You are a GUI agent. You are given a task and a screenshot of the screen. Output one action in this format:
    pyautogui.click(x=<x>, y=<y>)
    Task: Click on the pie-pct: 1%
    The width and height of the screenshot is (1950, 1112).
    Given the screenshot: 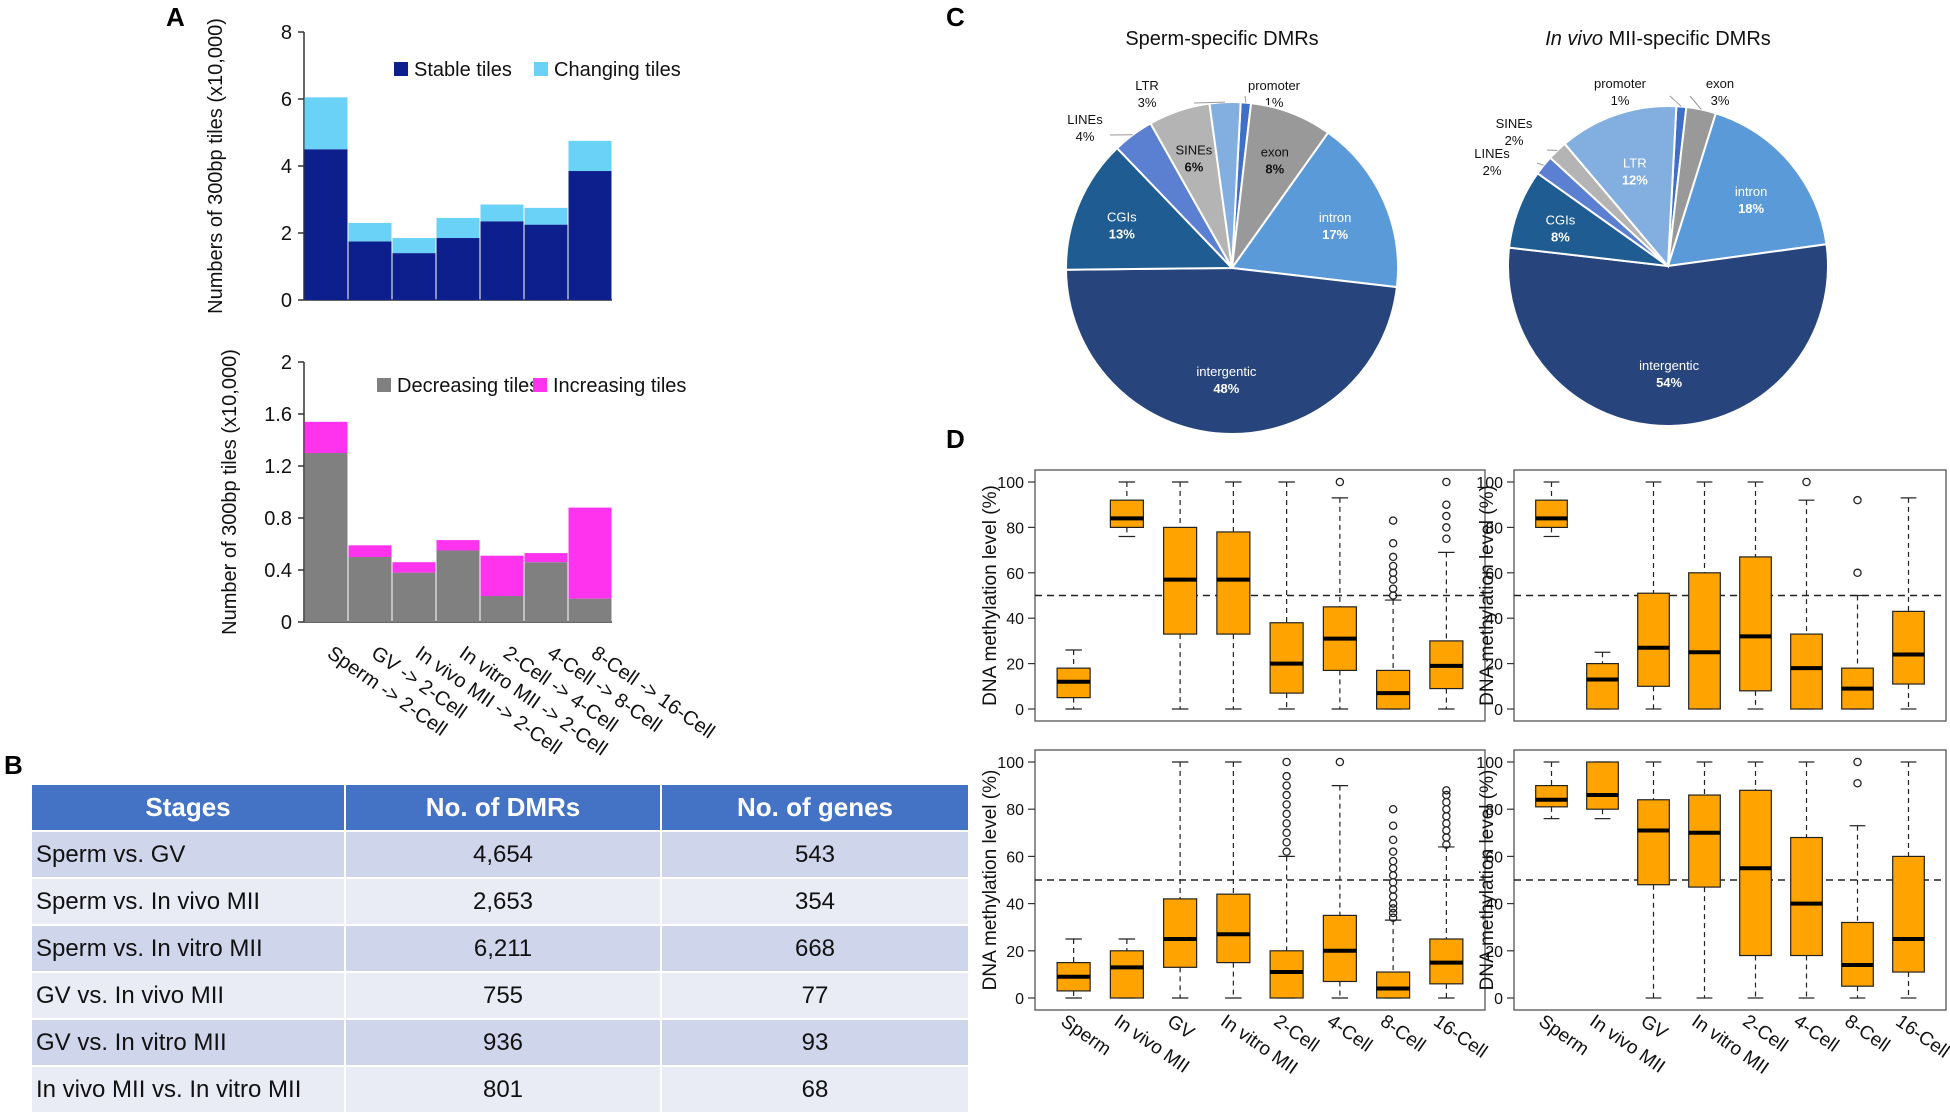 What is the action you would take?
    pyautogui.click(x=1620, y=100)
    